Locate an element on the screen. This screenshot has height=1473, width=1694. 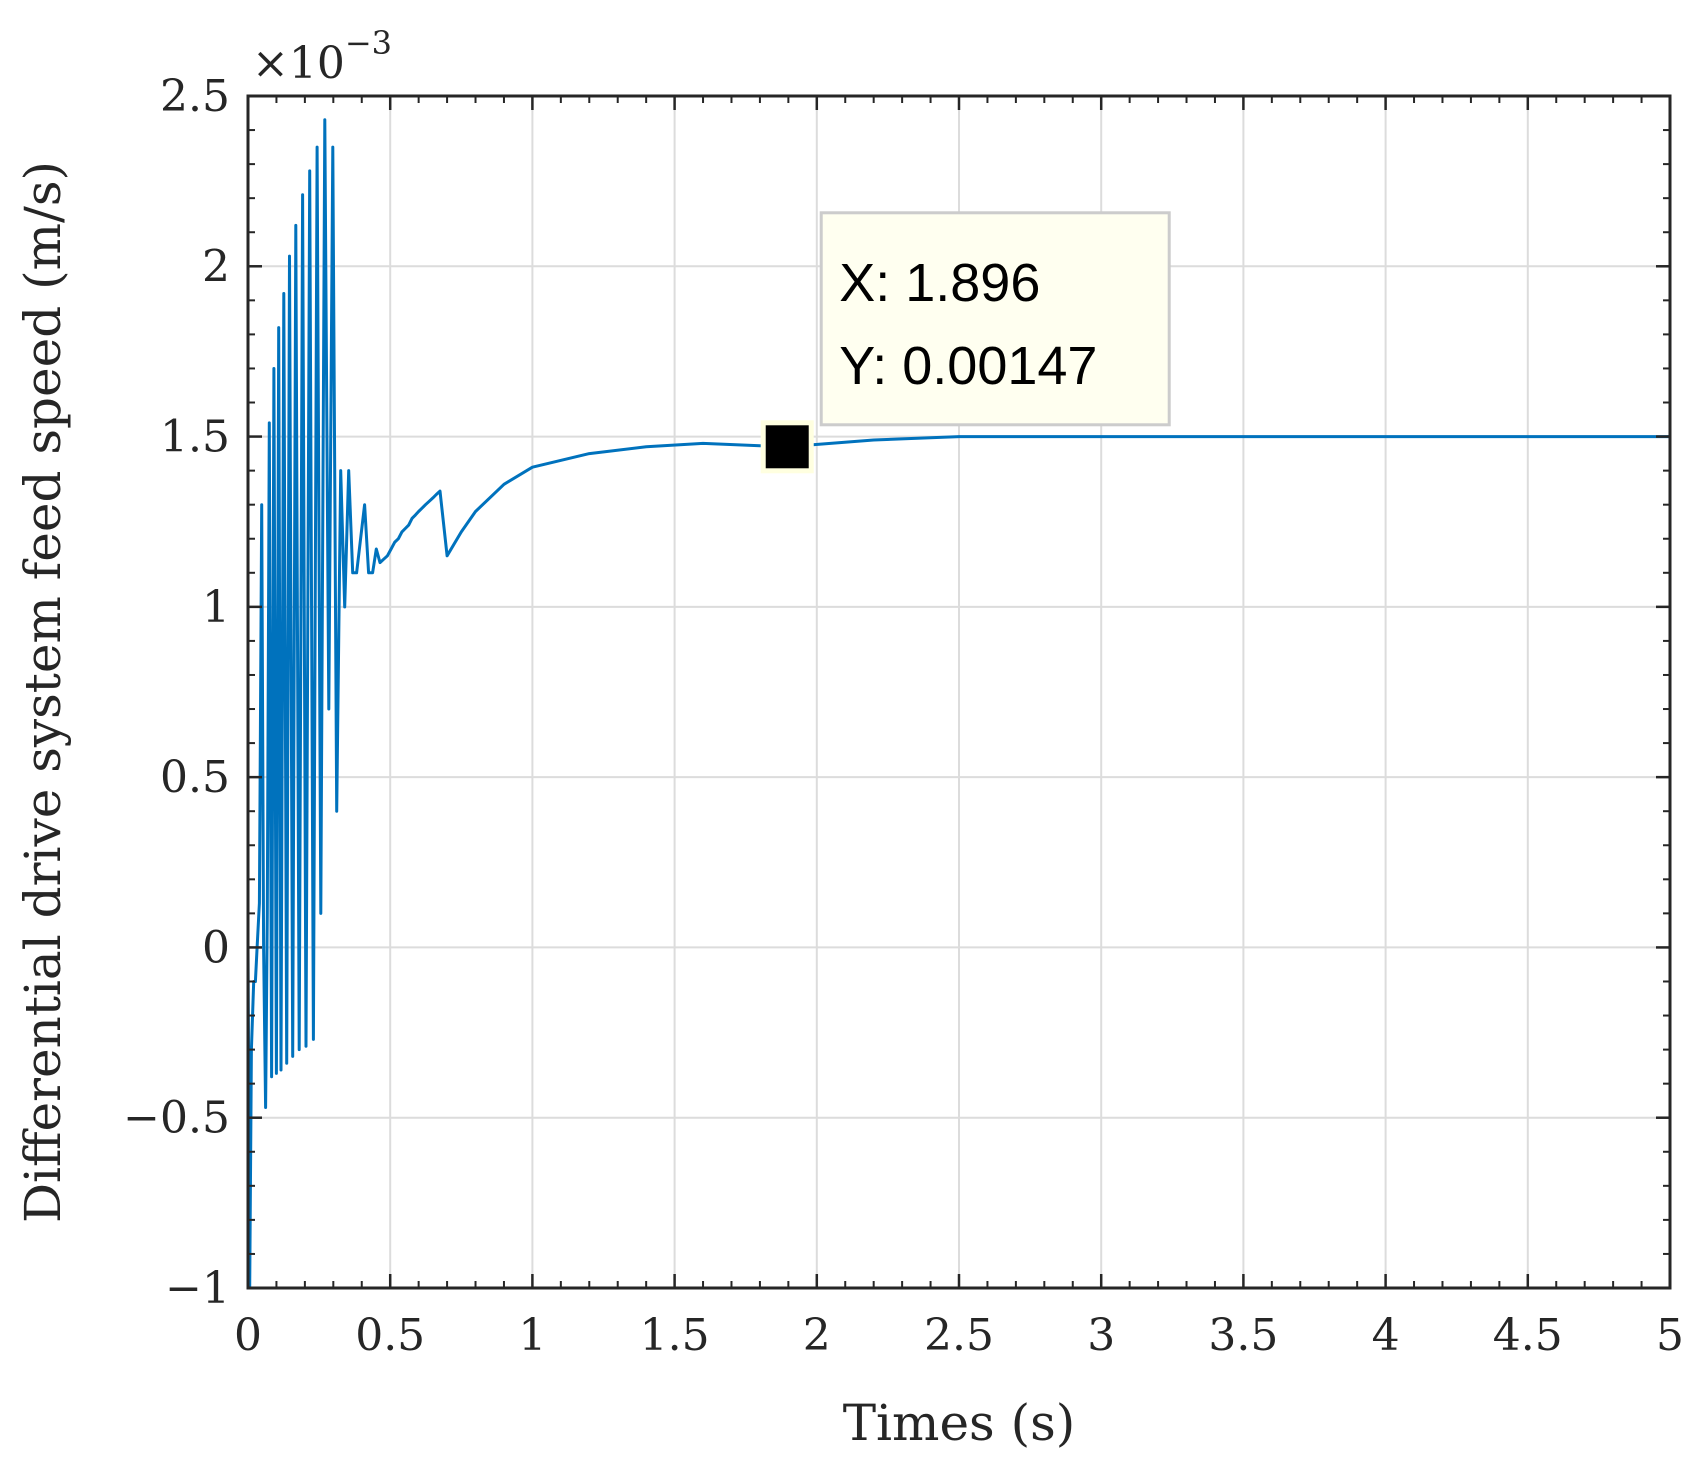
x-tick-label: 4.5 is located at coordinates (1528, 1335).